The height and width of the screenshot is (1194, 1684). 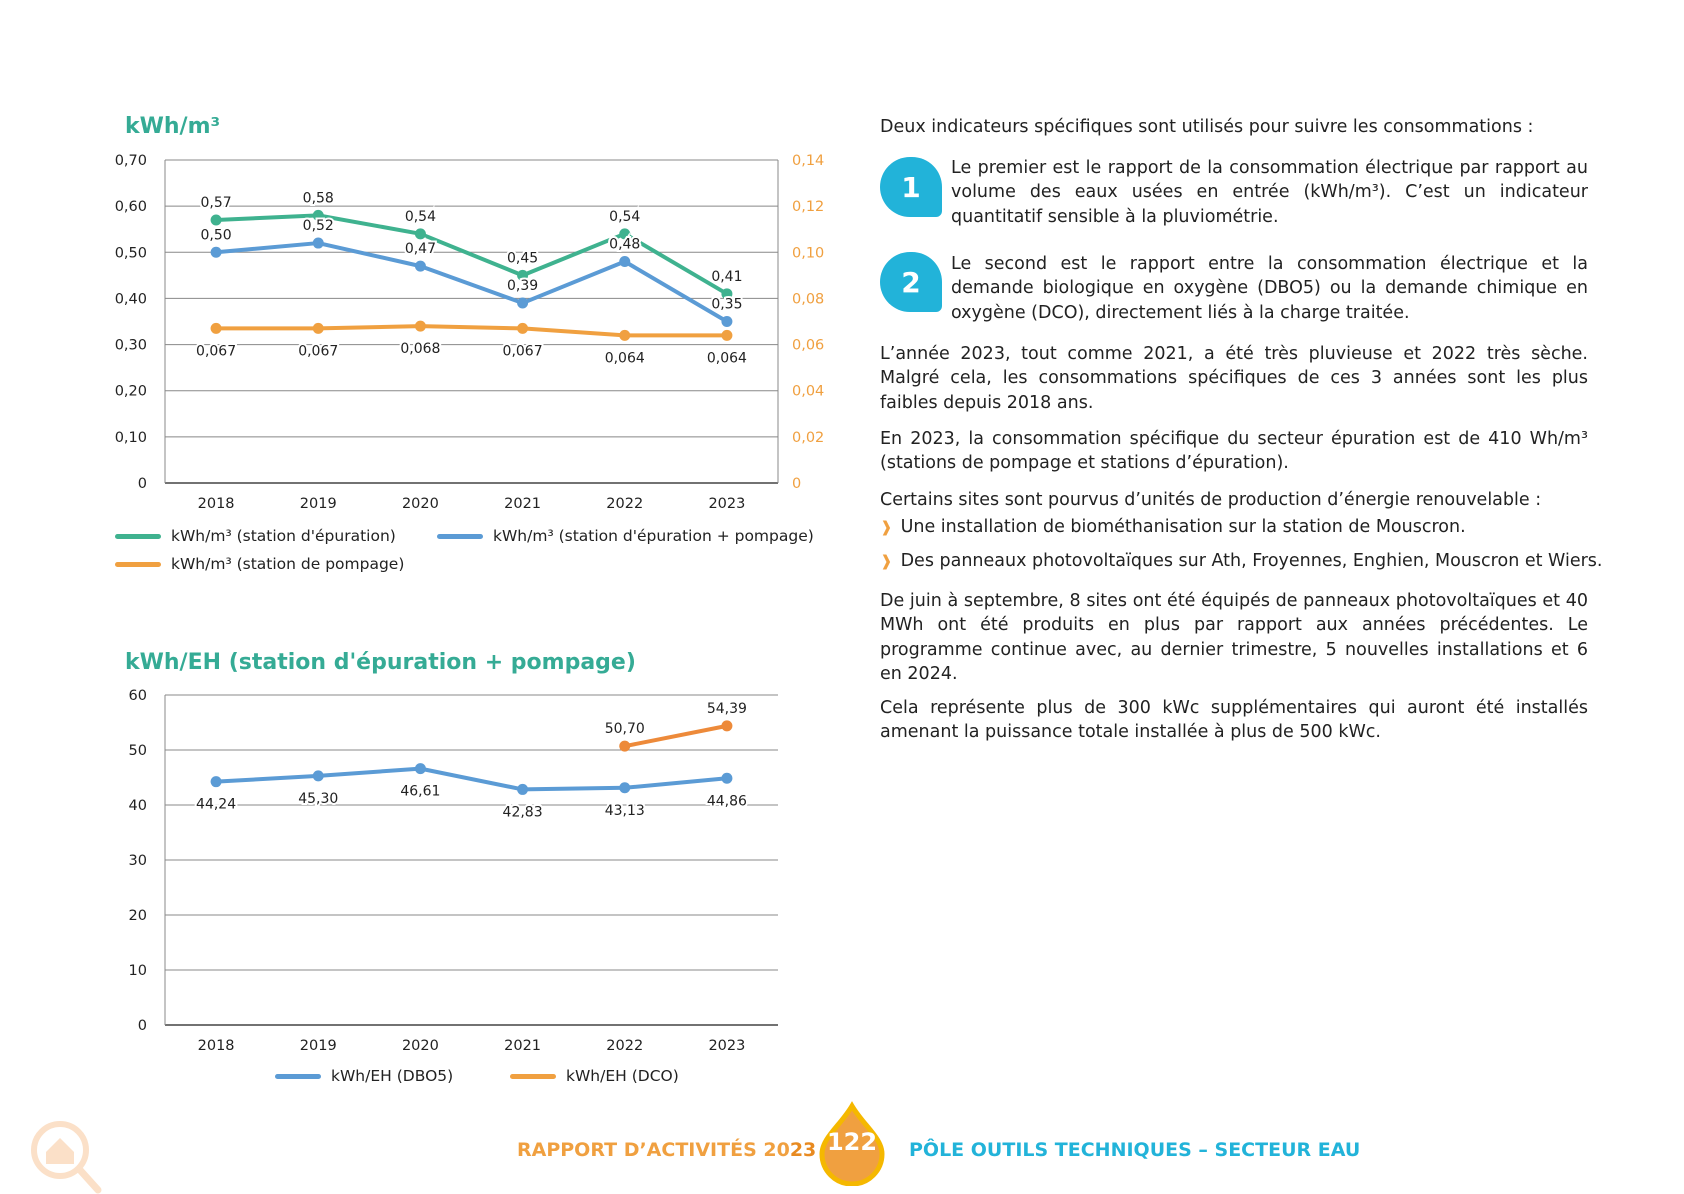 I want to click on y2-tick-label: 0,12, so click(x=808, y=207).